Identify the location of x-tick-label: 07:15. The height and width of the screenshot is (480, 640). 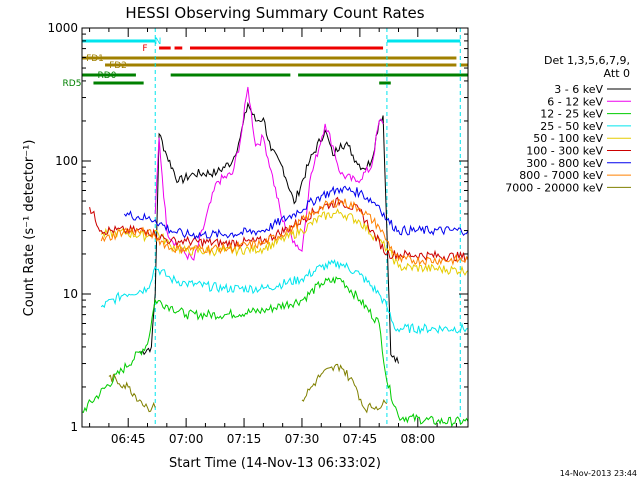
(244, 439).